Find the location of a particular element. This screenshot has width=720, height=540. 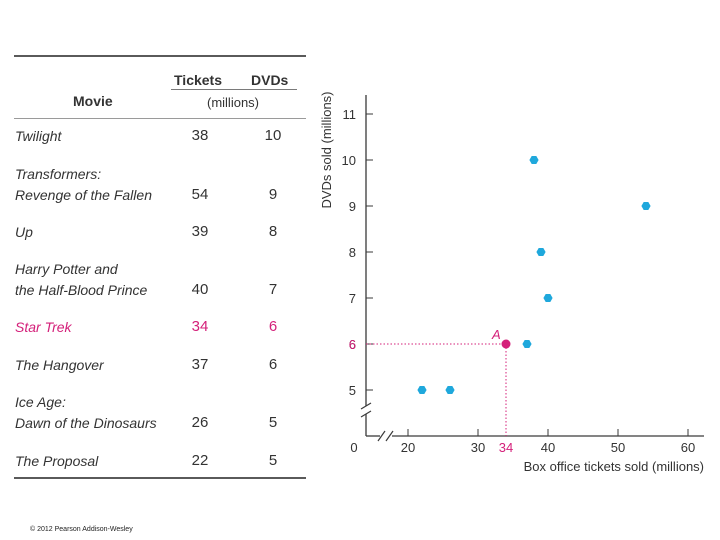

tickets-value: 26 is located at coordinates (200, 422).